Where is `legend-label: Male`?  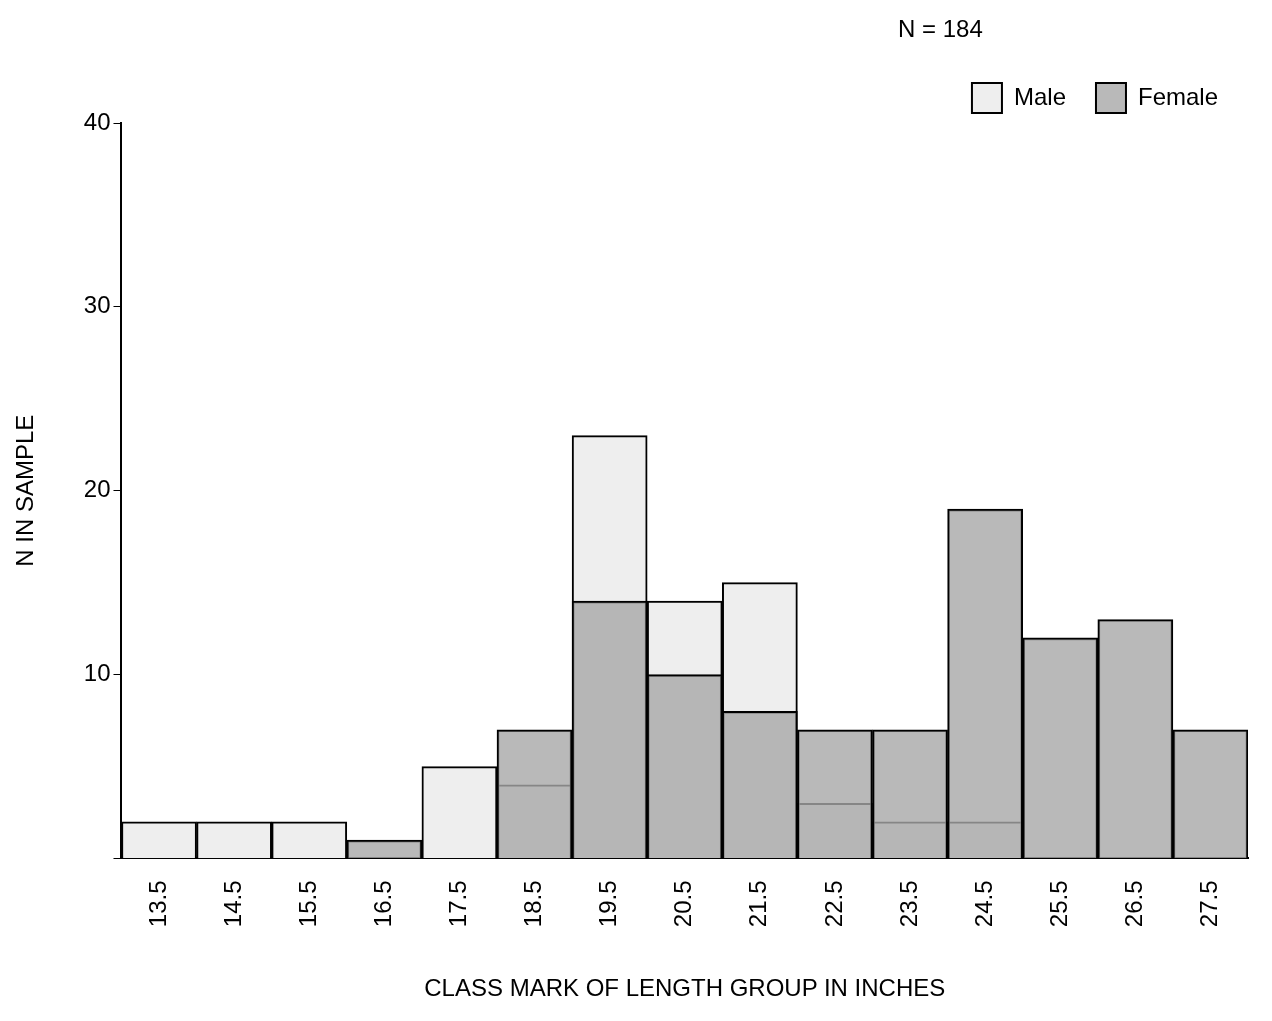 legend-label: Male is located at coordinates (1039, 96).